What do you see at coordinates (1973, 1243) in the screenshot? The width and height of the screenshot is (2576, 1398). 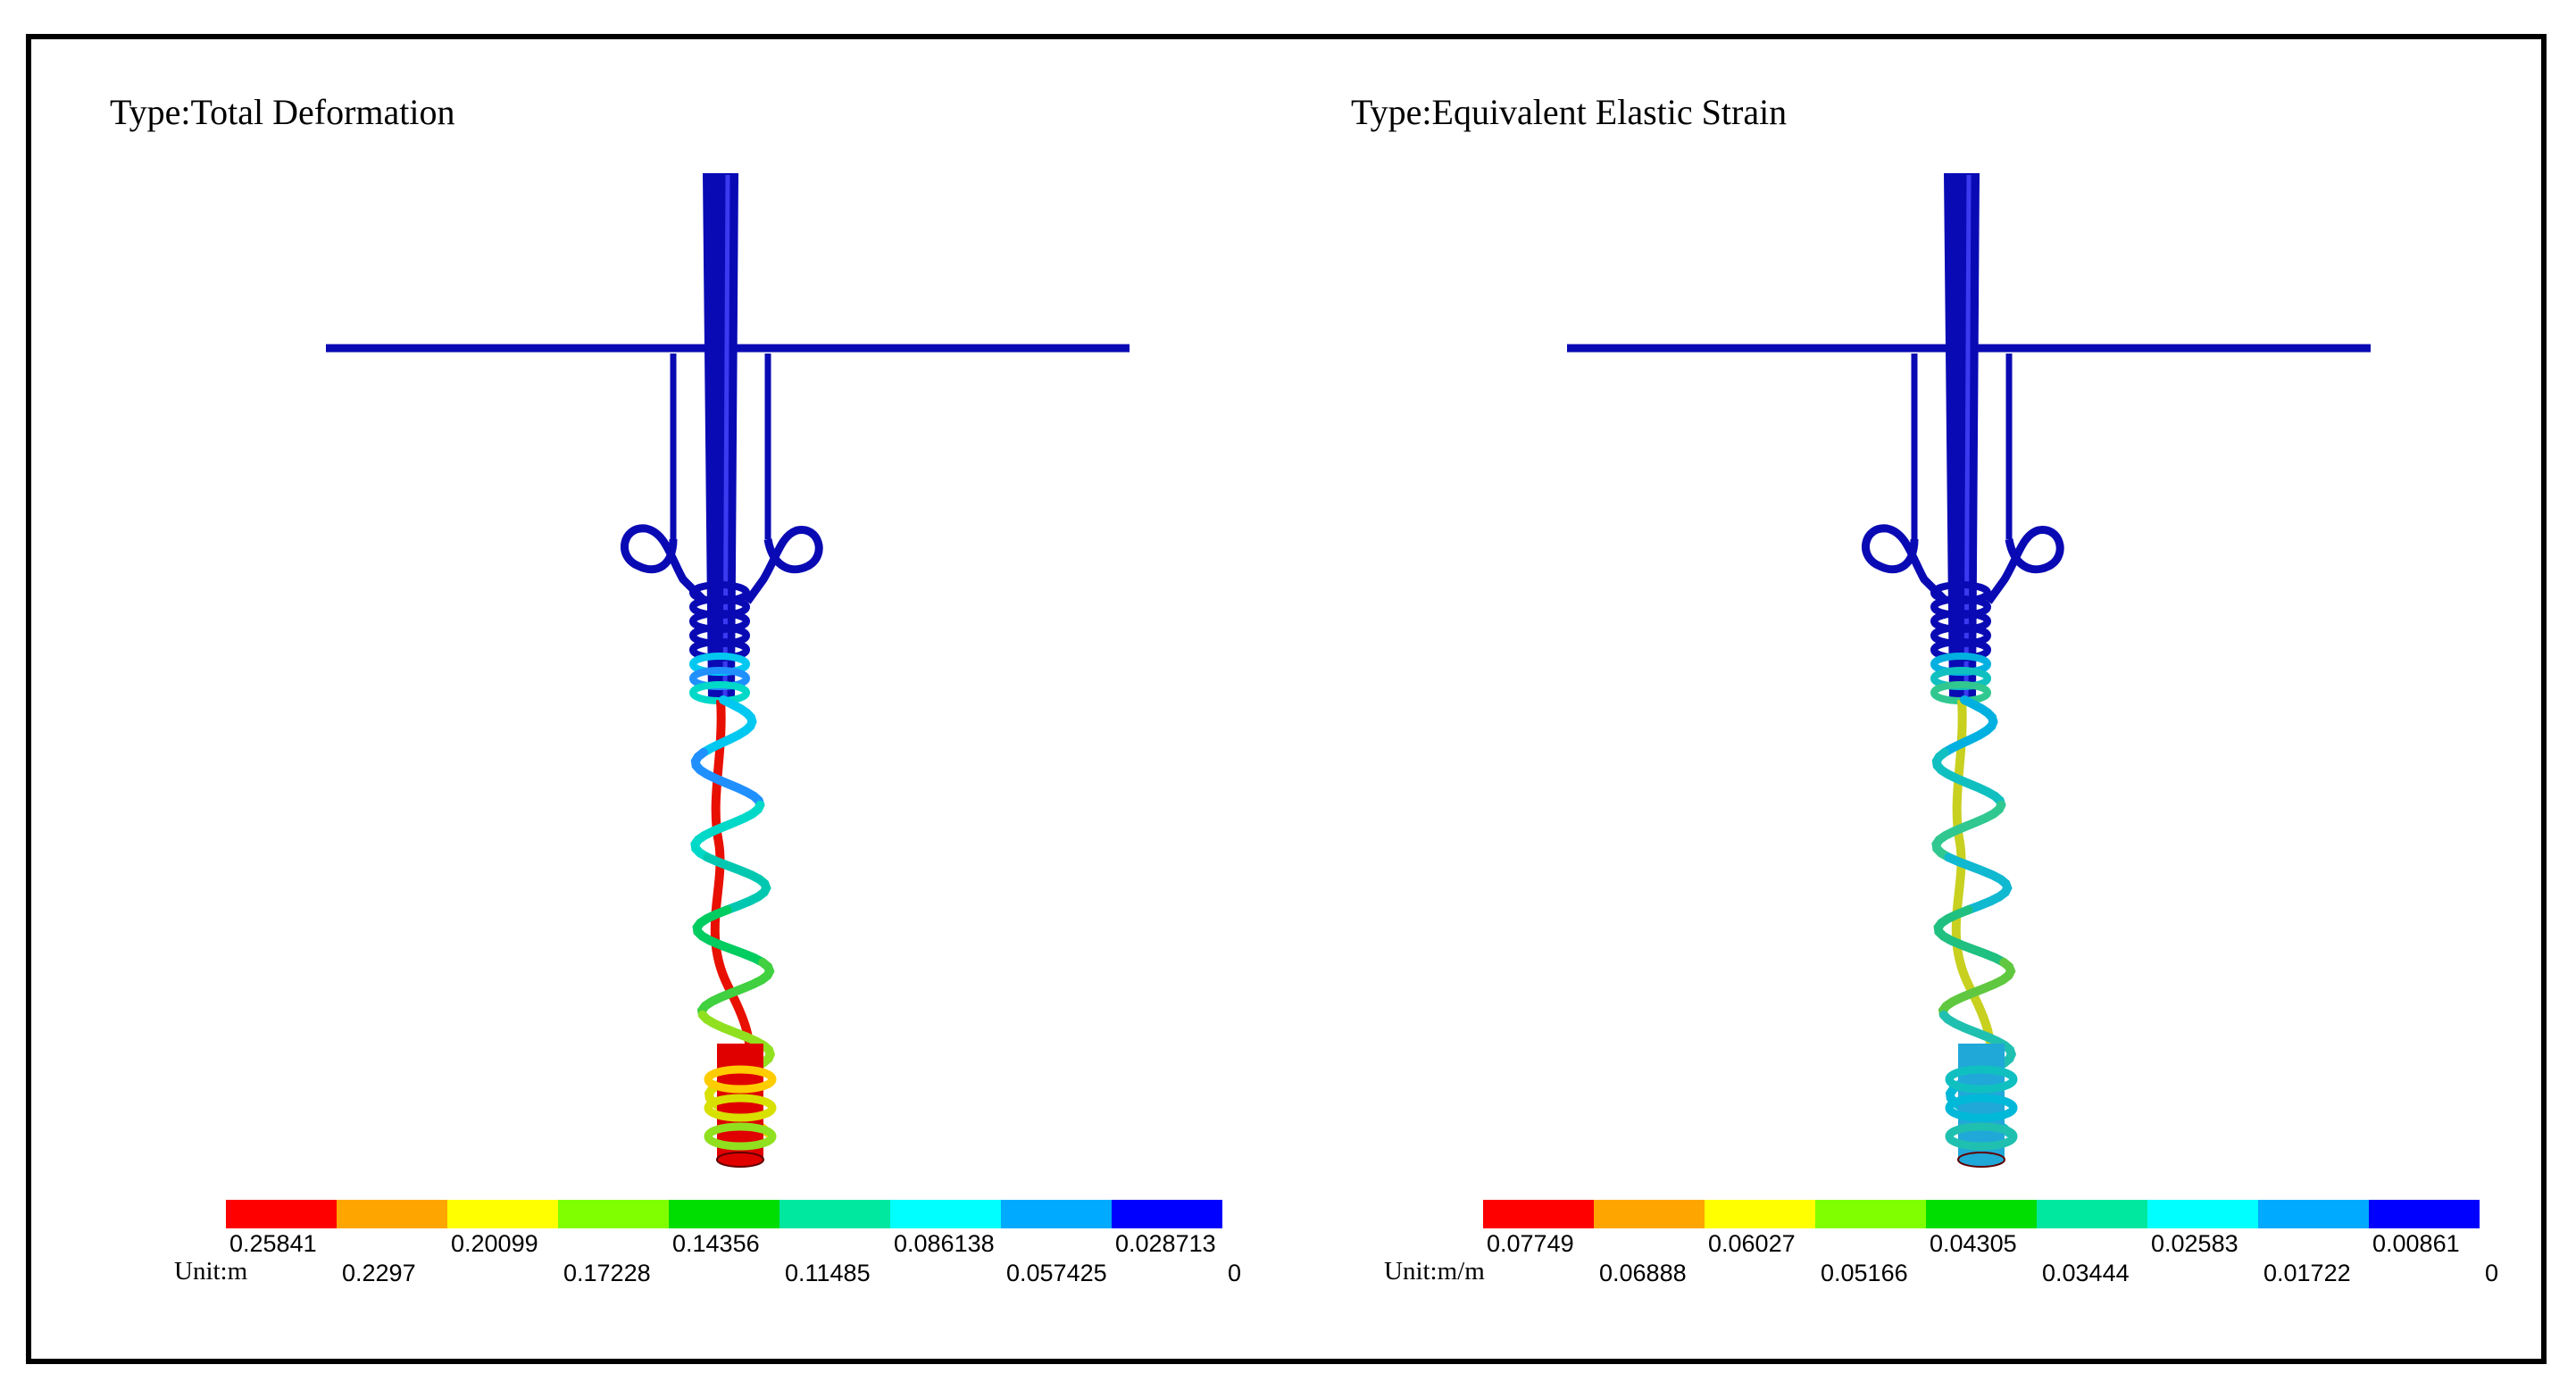 I see `legend-label-top: 0.04305` at bounding box center [1973, 1243].